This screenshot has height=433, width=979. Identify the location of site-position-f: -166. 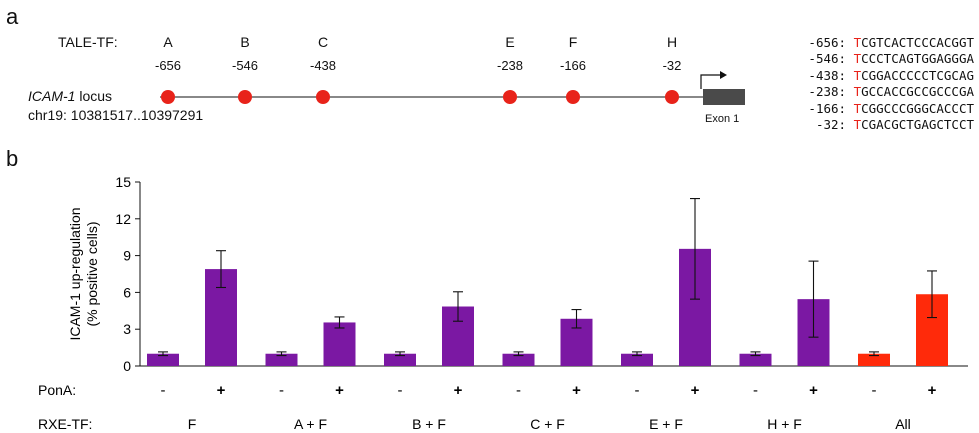
(573, 65).